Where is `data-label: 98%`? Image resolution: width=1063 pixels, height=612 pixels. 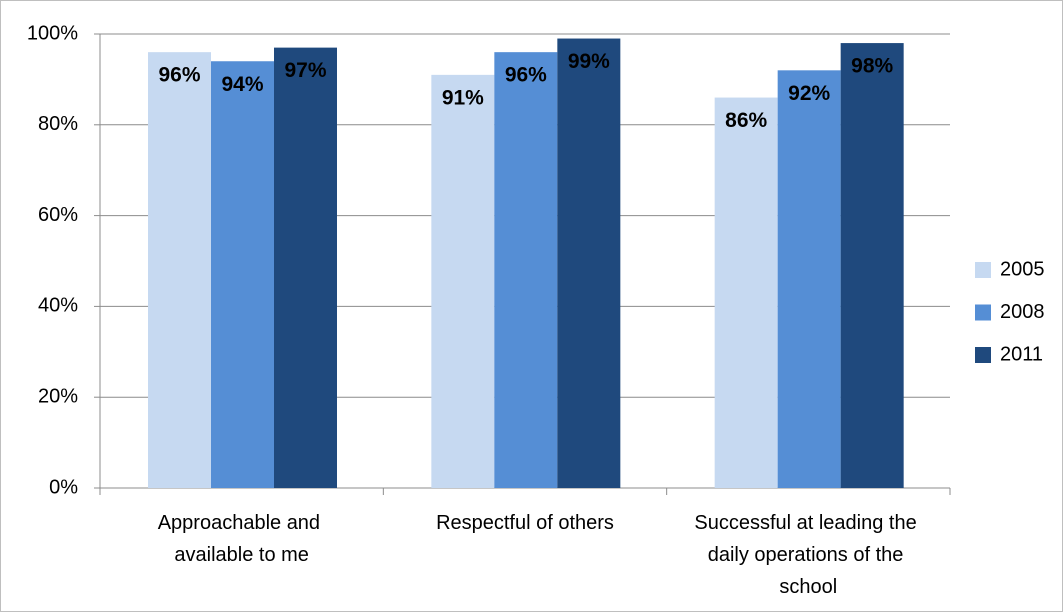
data-label: 98% is located at coordinates (872, 66).